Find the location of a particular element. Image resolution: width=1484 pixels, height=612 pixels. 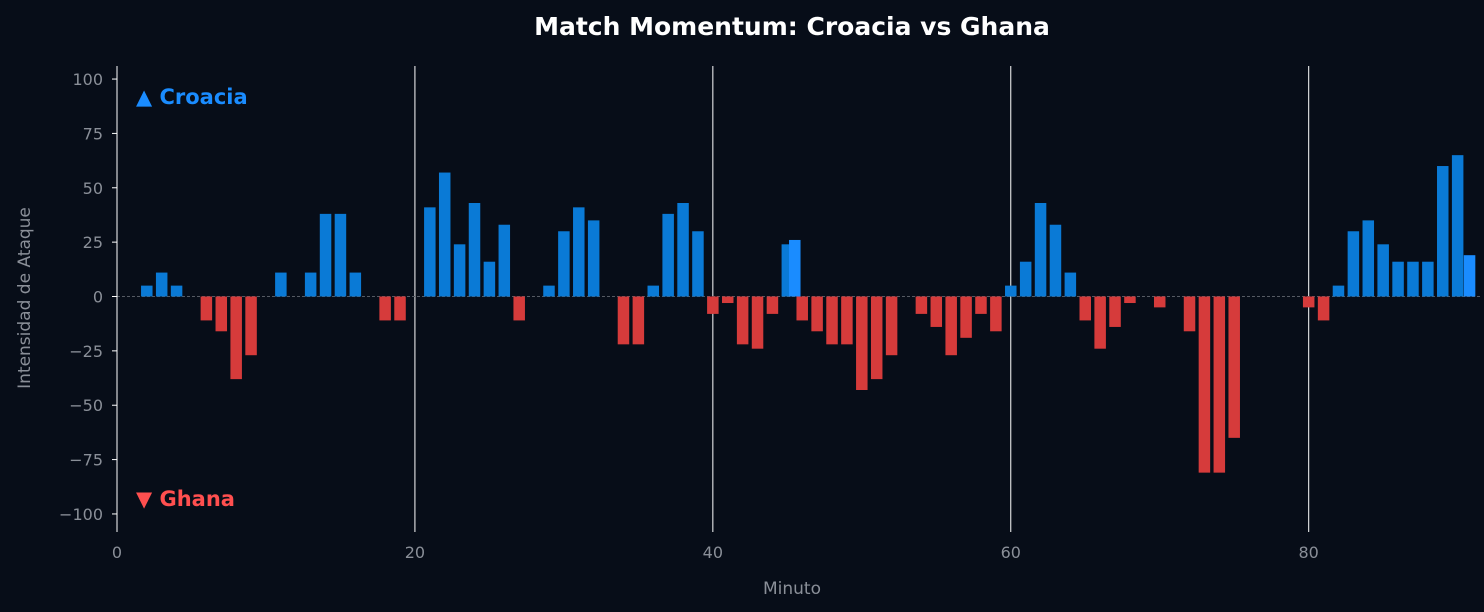

y-tick-label: −50 is located at coordinates (86, 405).